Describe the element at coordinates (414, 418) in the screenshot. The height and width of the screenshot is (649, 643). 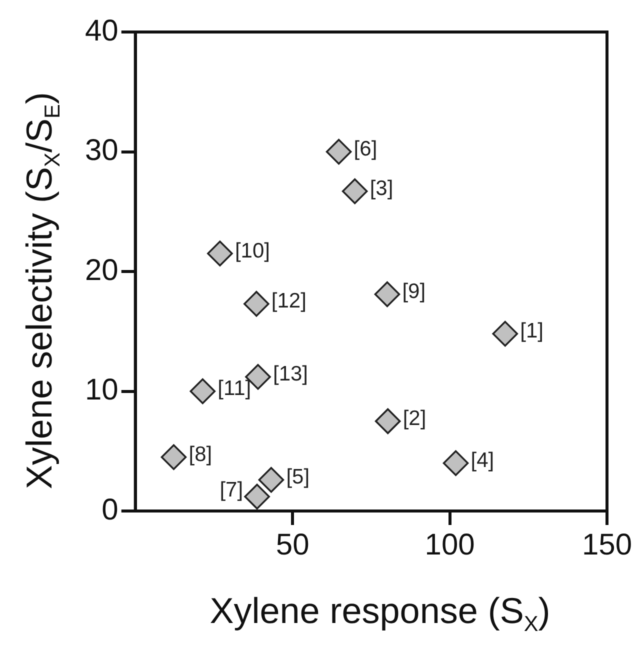
I see `annotation: [2]` at that location.